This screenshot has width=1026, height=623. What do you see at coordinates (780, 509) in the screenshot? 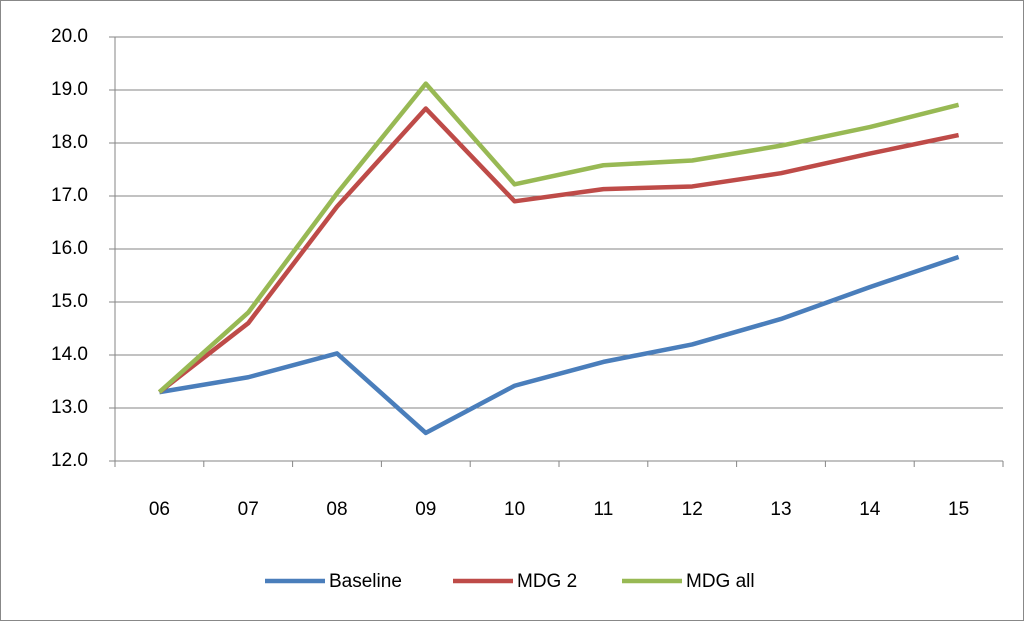
I see `x-tick-label: 13` at bounding box center [780, 509].